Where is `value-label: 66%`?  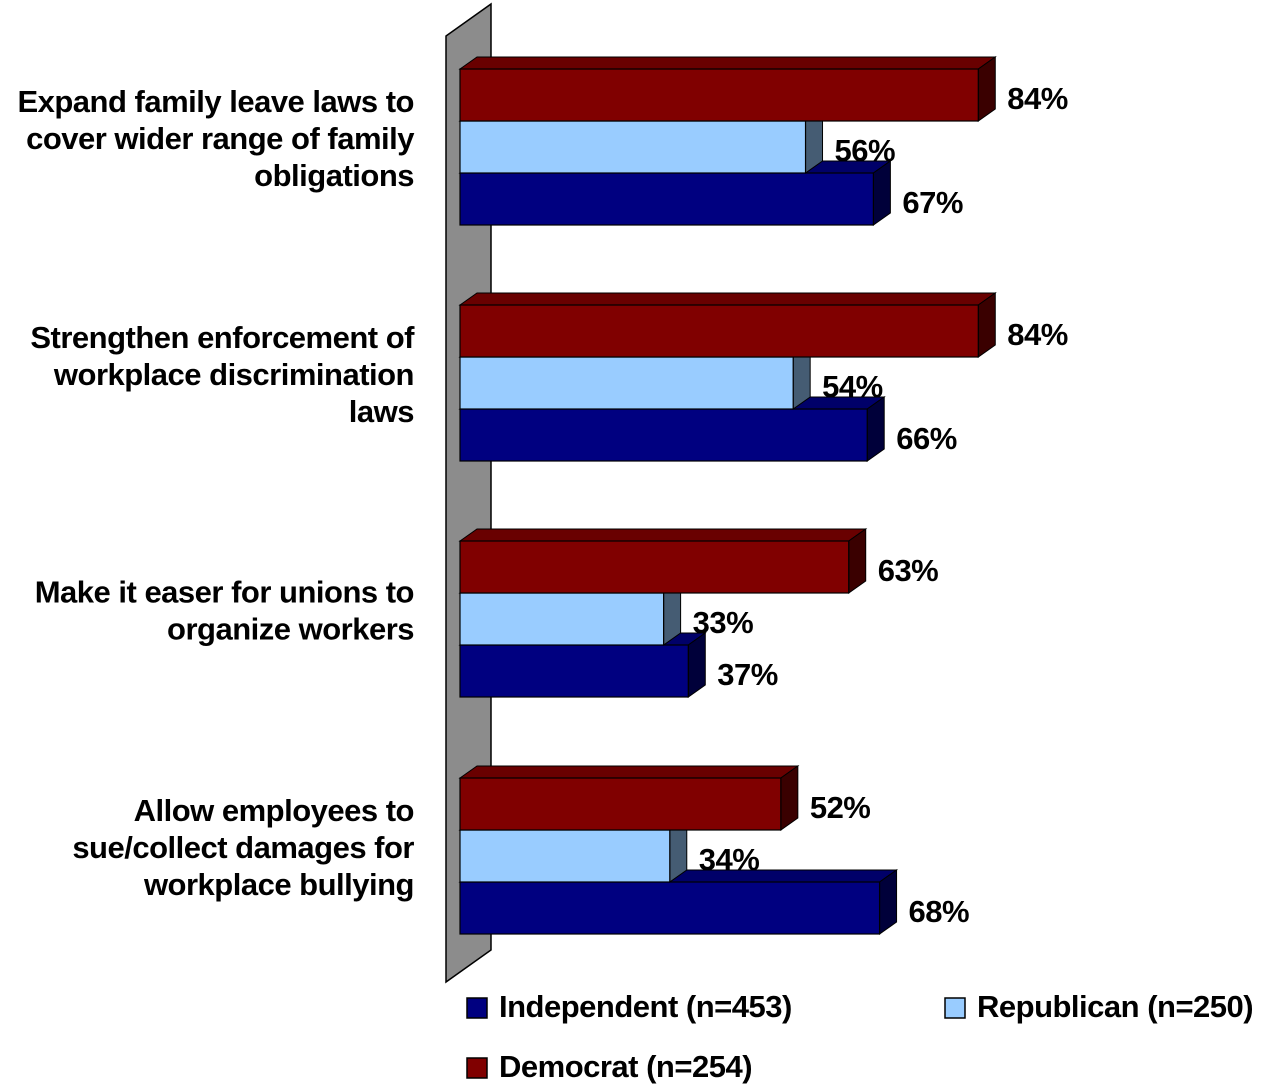
value-label: 66% is located at coordinates (926, 438).